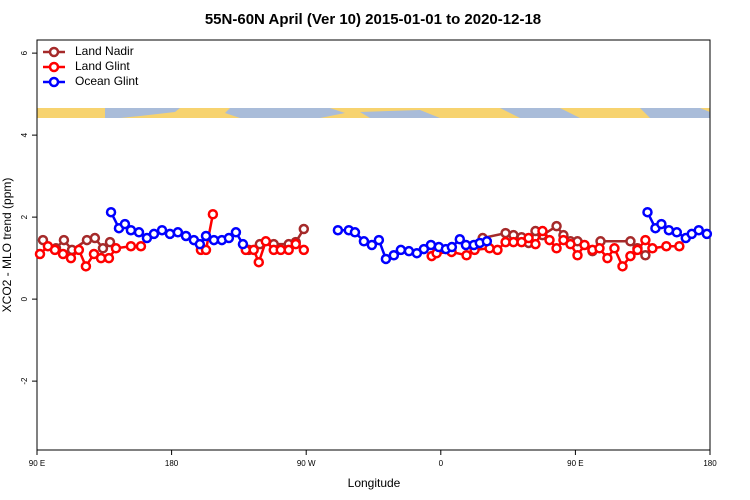  I want to click on y-tick-label: 4, so click(24, 134).